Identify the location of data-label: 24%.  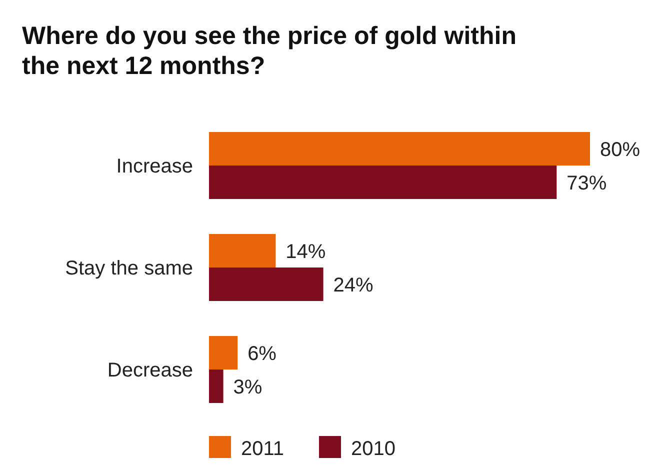
(353, 285).